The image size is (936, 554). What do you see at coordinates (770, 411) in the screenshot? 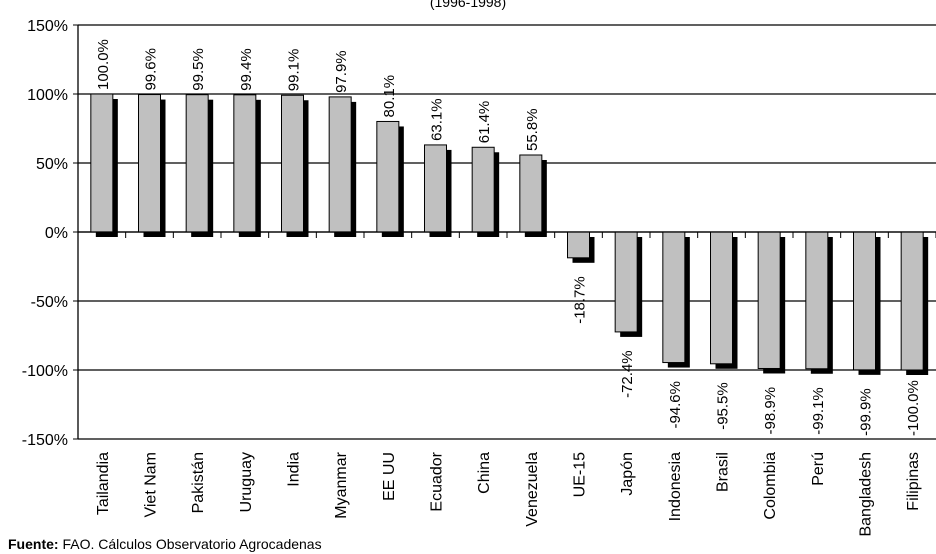
I see `data-label: -98.9%` at bounding box center [770, 411].